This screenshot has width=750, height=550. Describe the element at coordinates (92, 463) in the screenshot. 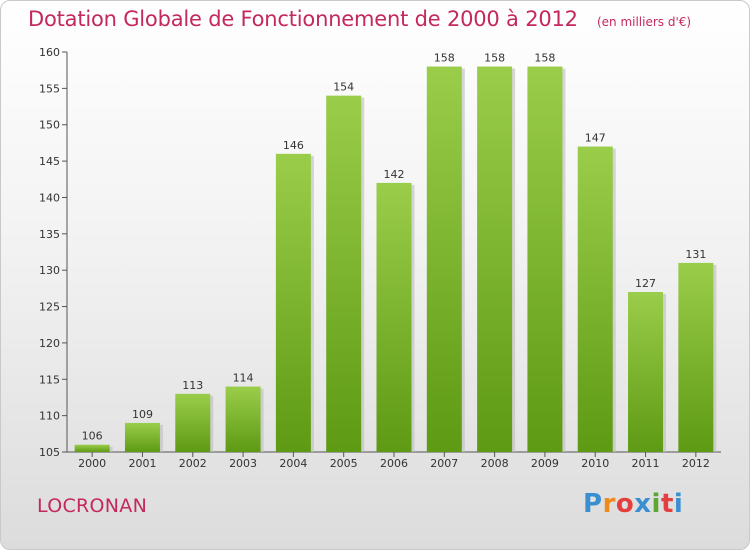

I see `x-tick-label: 2000` at that location.